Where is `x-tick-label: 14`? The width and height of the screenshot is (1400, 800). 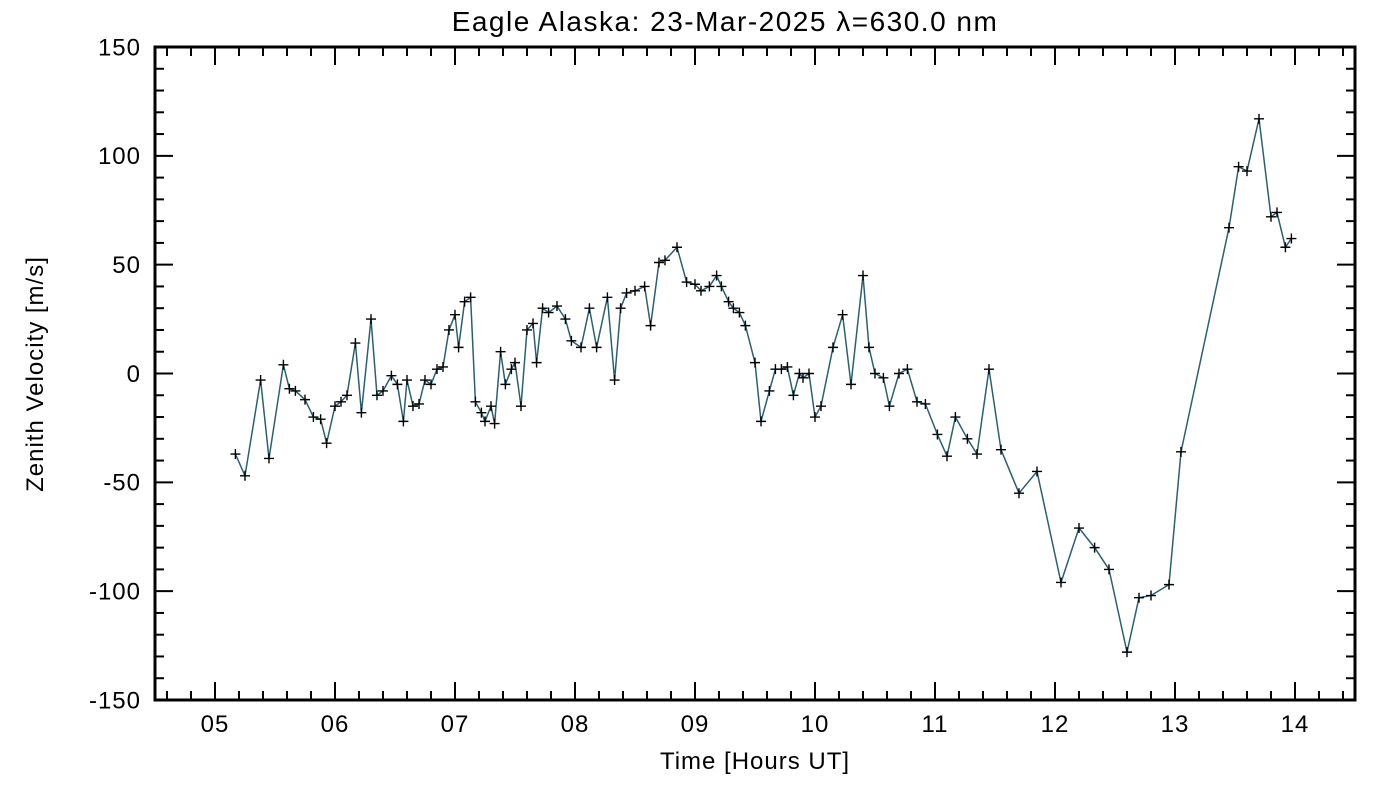
x-tick-label: 14 is located at coordinates (1295, 724).